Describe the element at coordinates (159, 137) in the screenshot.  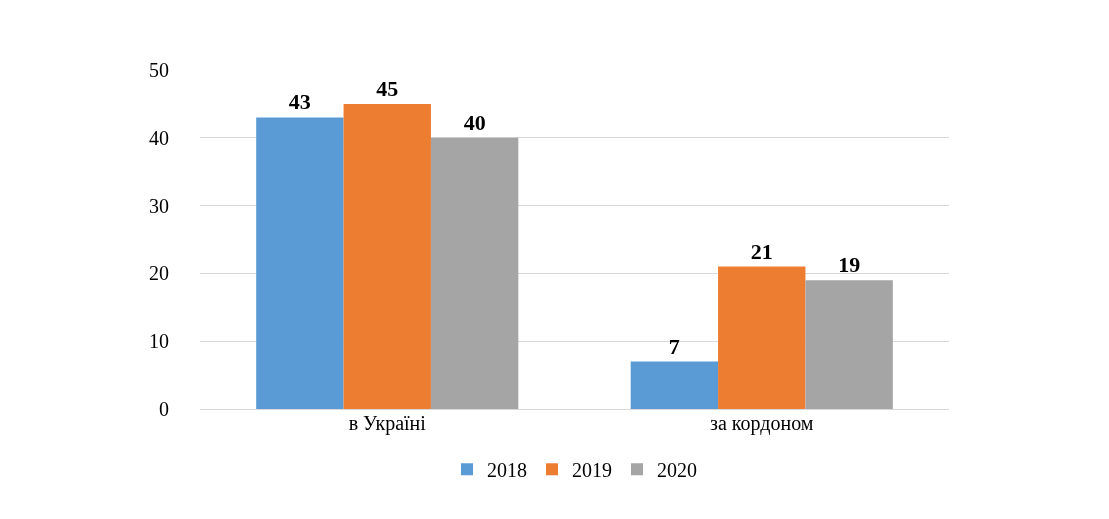
I see `y-tick-label: 40` at that location.